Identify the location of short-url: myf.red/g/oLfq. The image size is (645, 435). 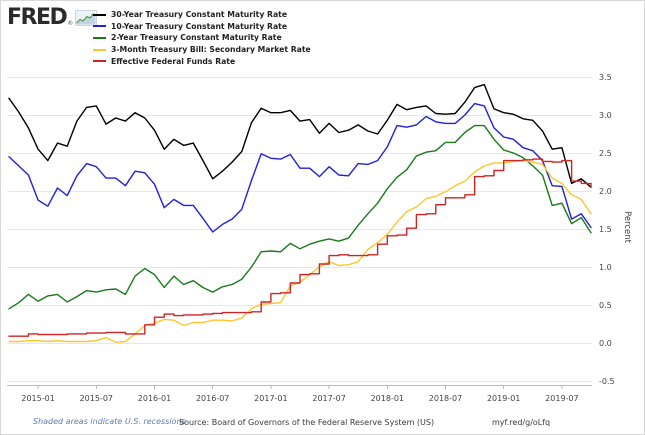
(521, 422).